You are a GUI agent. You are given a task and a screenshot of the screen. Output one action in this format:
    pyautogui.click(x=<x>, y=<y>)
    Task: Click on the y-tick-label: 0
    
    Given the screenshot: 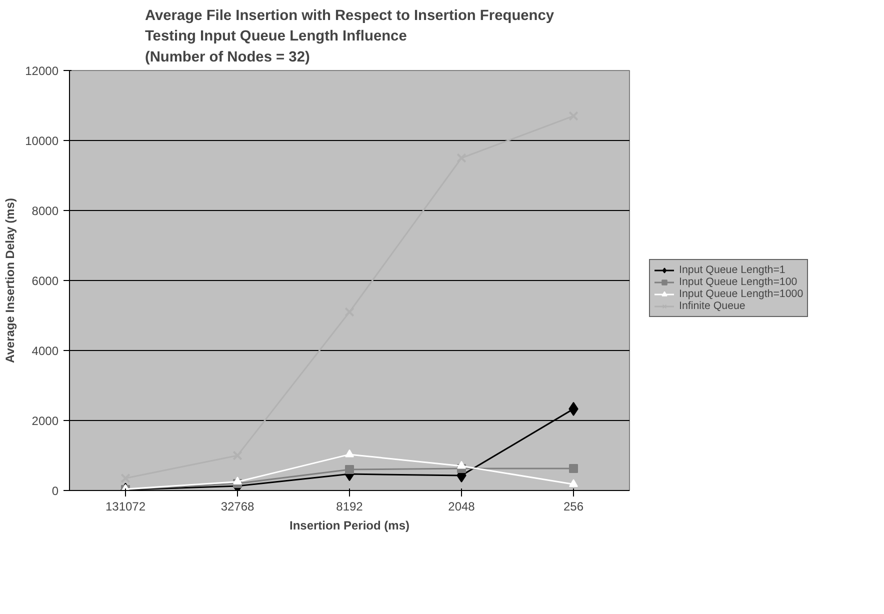 What is the action you would take?
    pyautogui.click(x=55, y=491)
    